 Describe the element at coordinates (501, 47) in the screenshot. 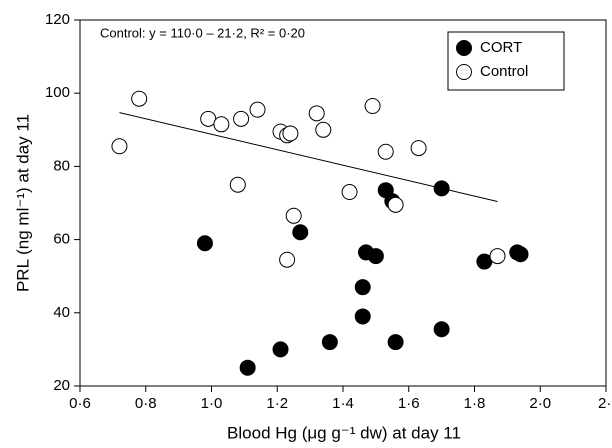

I see `legend-label: CORT` at that location.